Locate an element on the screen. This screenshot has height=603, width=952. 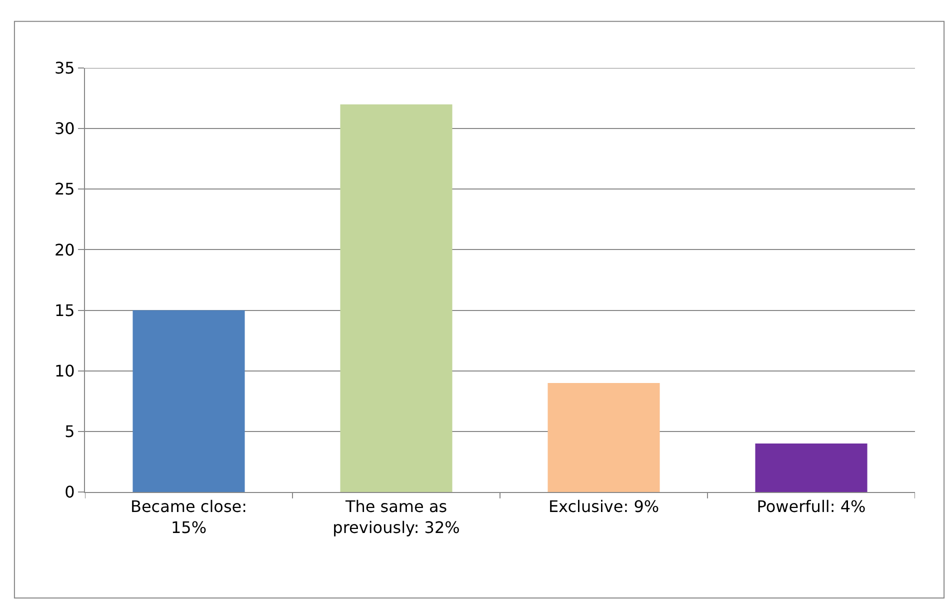
x-tick-label: Became close: 15% is located at coordinates (189, 517).